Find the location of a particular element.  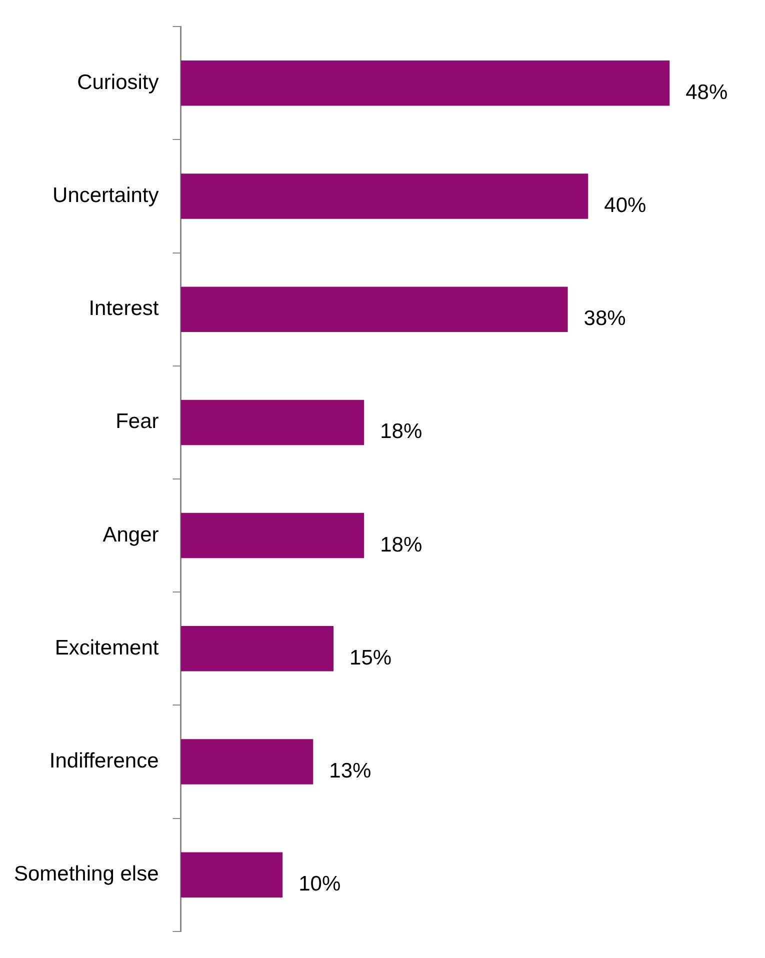

y-tick-label: Excitement is located at coordinates (106, 648).